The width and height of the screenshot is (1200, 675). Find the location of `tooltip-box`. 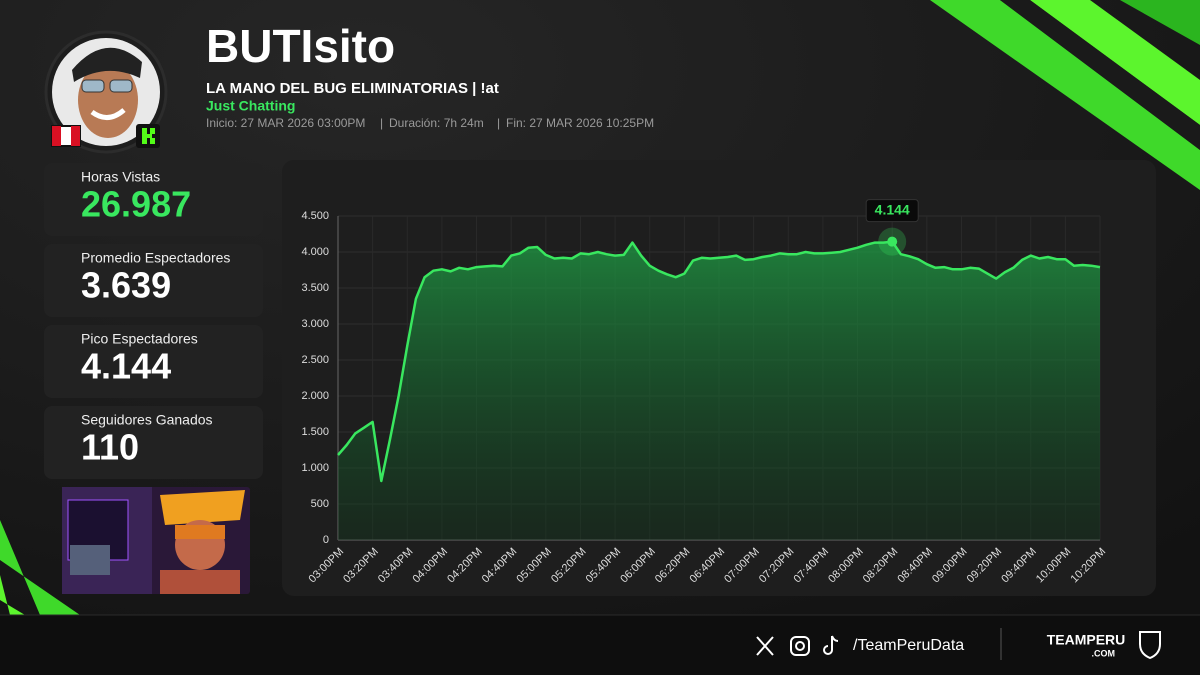

tooltip-box is located at coordinates (892, 211).